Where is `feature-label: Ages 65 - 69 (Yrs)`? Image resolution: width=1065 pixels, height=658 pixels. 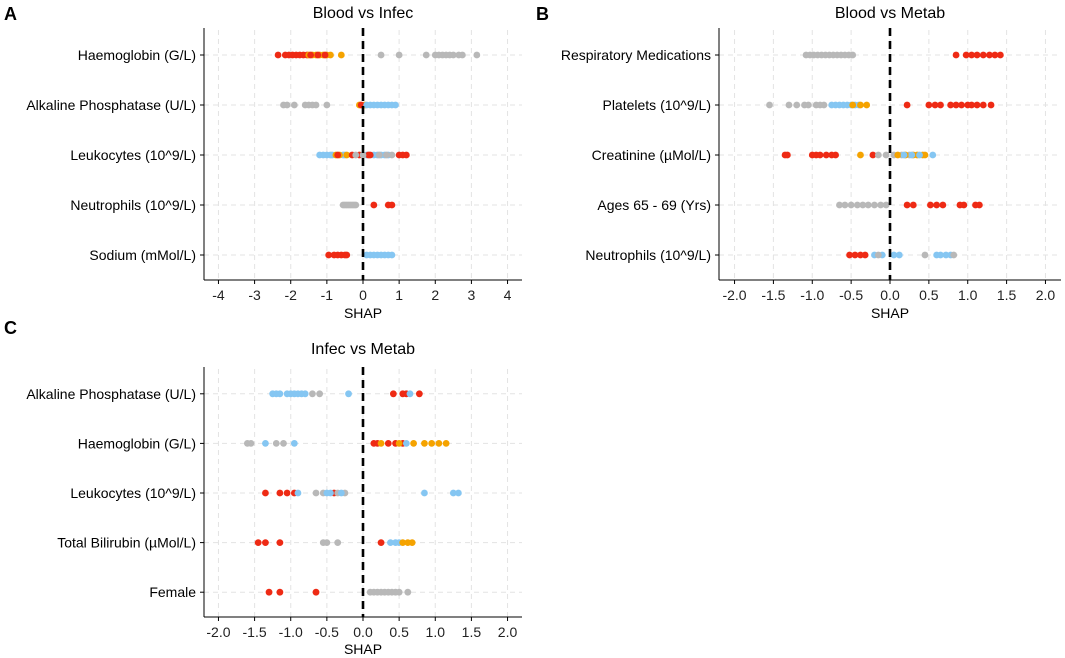 feature-label: Ages 65 - 69 (Yrs) is located at coordinates (654, 205).